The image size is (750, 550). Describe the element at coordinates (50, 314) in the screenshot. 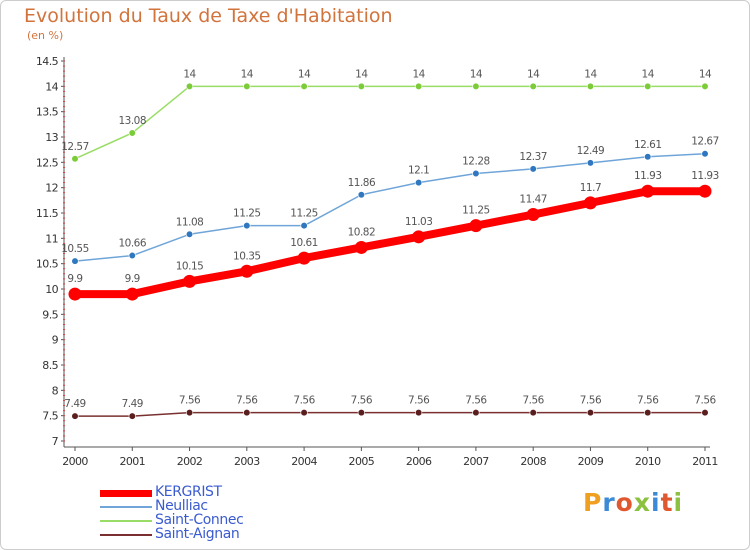

I see `y-tick-label: 9.5` at that location.